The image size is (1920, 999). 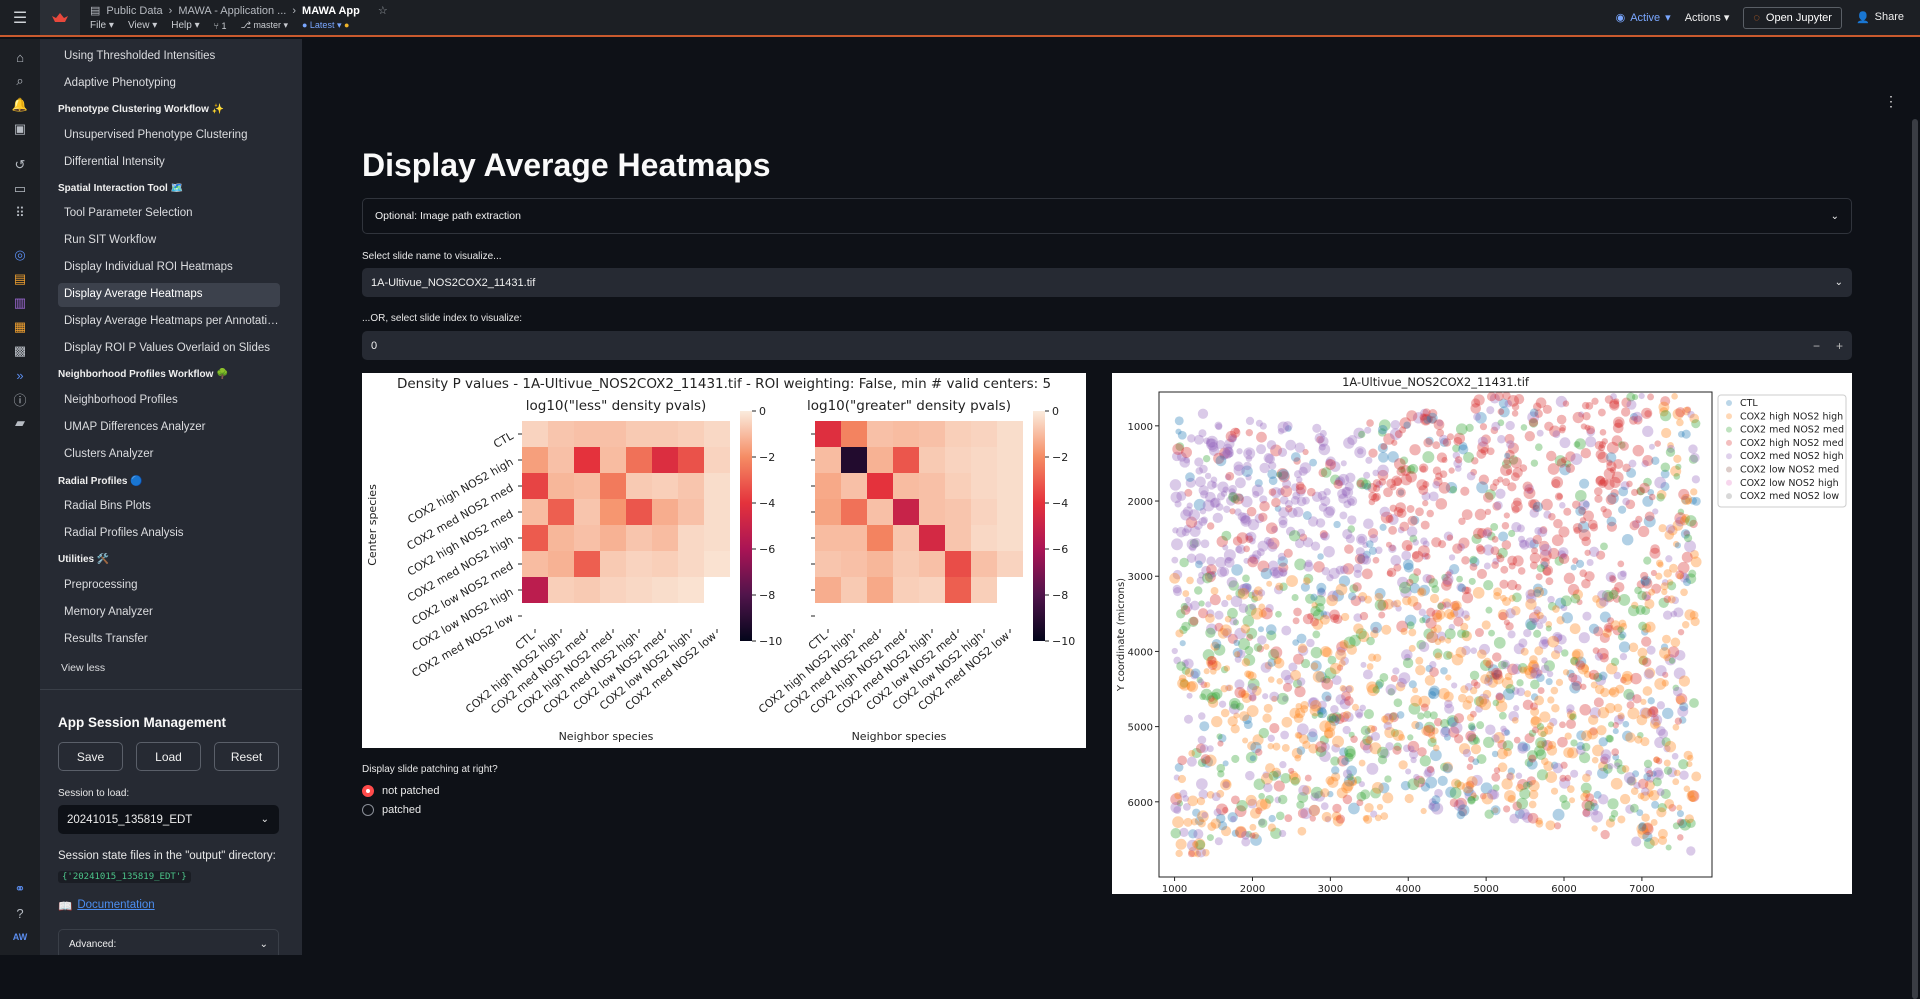 I want to click on branch-selector: ⎇ master ▾, so click(x=264, y=25).